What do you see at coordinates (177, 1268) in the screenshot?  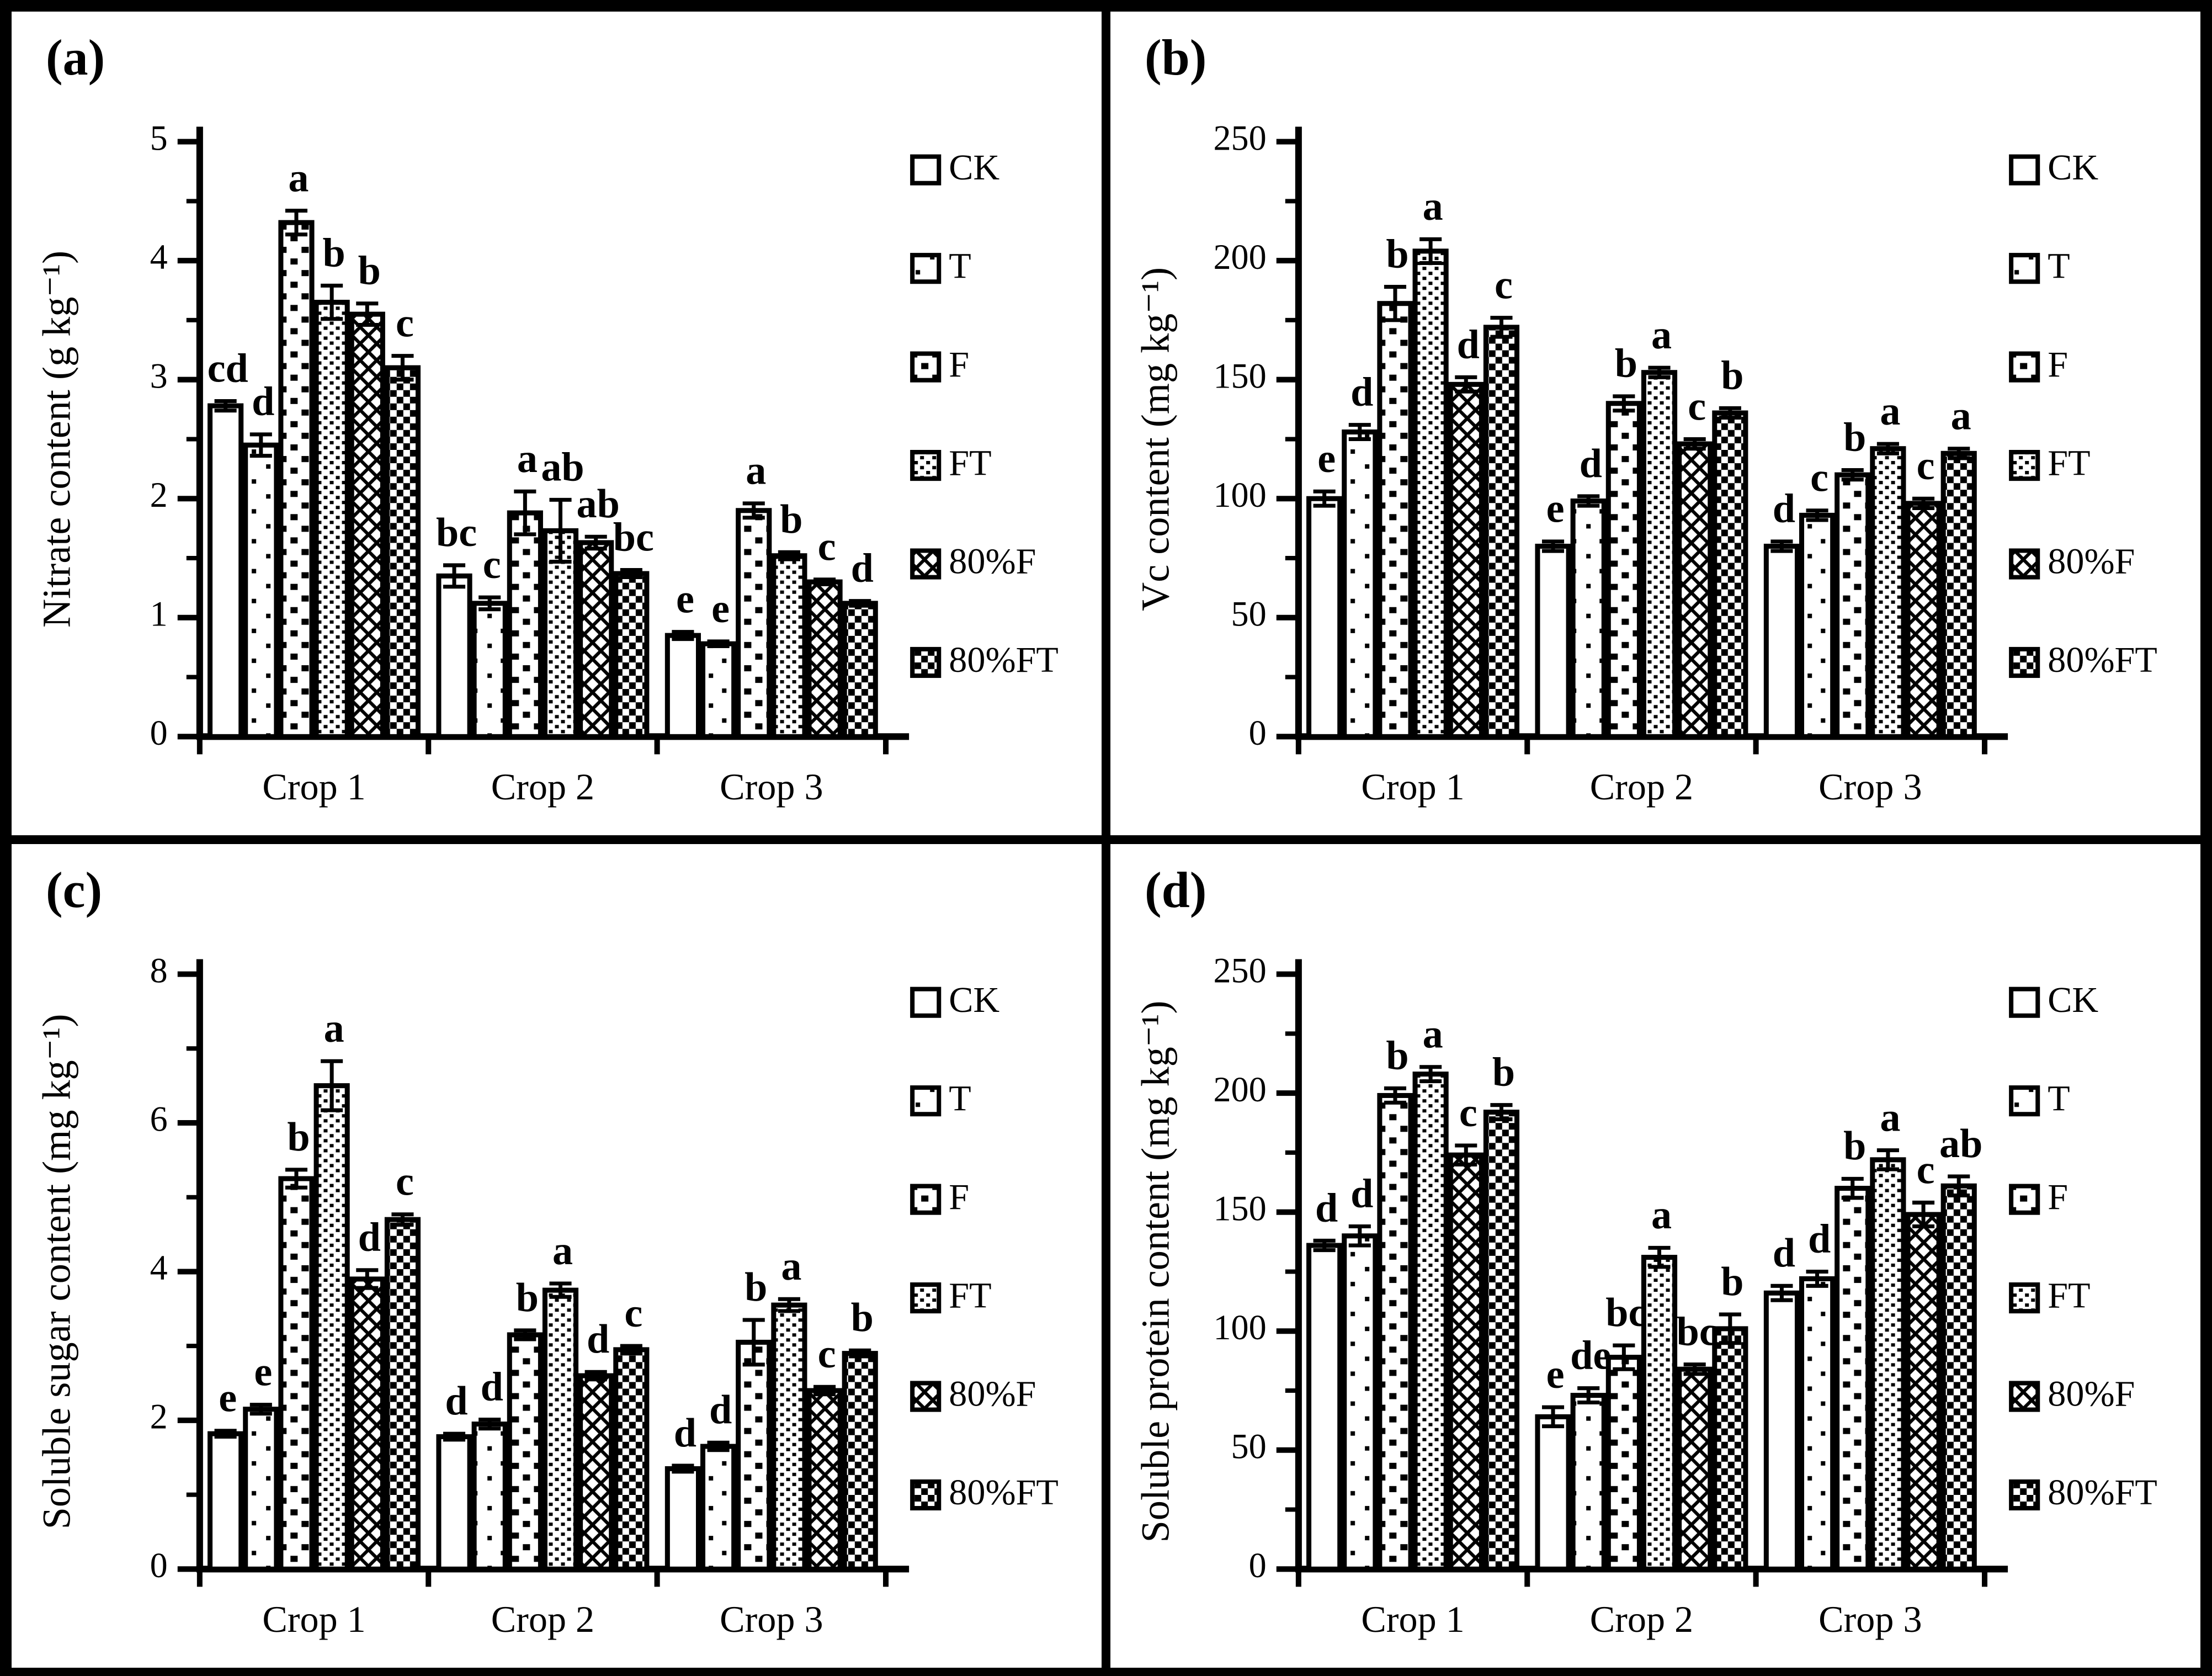 I see `y-axis: 0 2 4 6 8` at bounding box center [177, 1268].